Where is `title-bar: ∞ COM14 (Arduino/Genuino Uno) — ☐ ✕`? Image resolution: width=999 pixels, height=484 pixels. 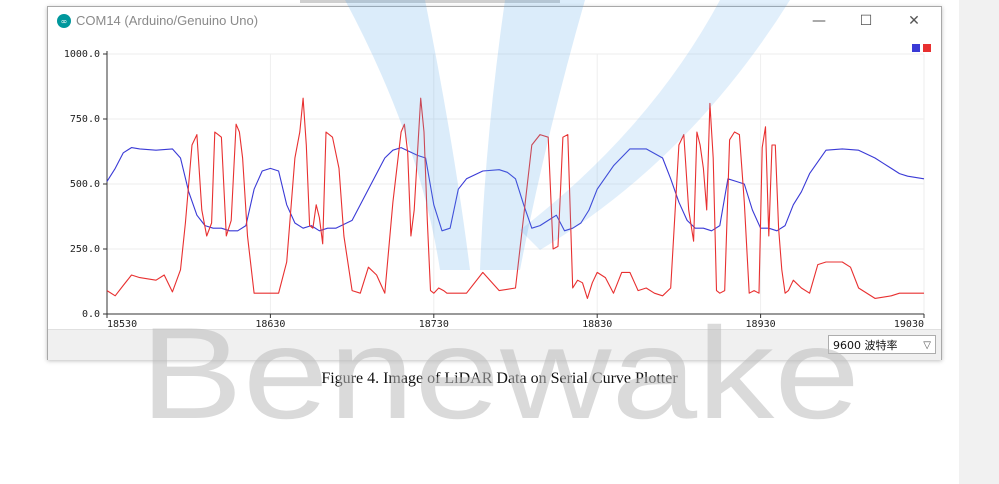 title-bar: ∞ COM14 (Arduino/Genuino Uno) — ☐ ✕ is located at coordinates (494, 21).